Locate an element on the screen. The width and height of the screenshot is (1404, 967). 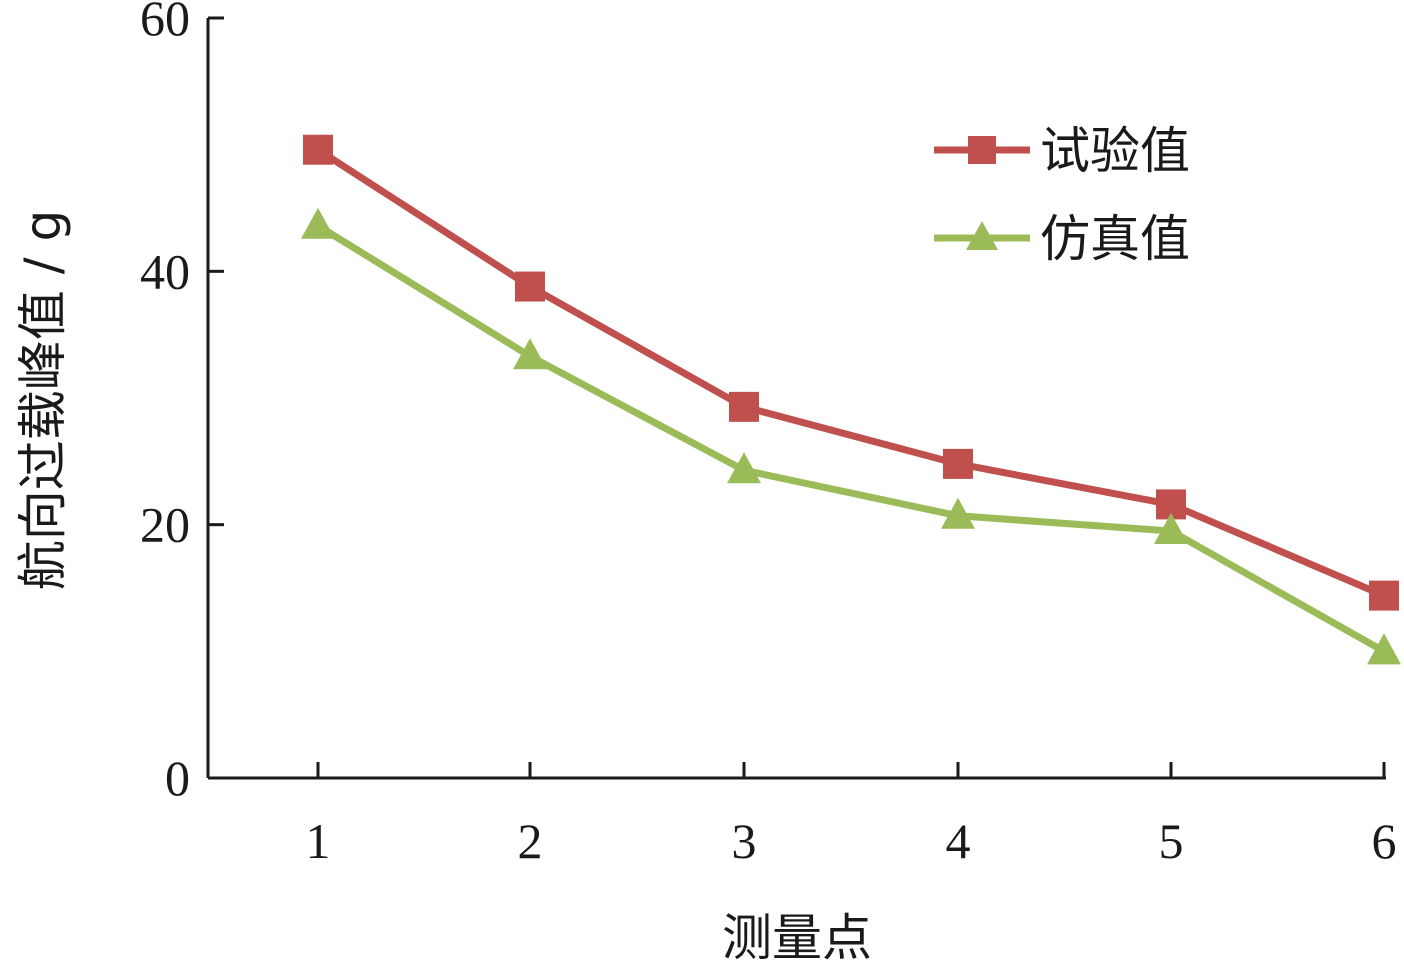
x-tick-label: 3 is located at coordinates (744, 841).